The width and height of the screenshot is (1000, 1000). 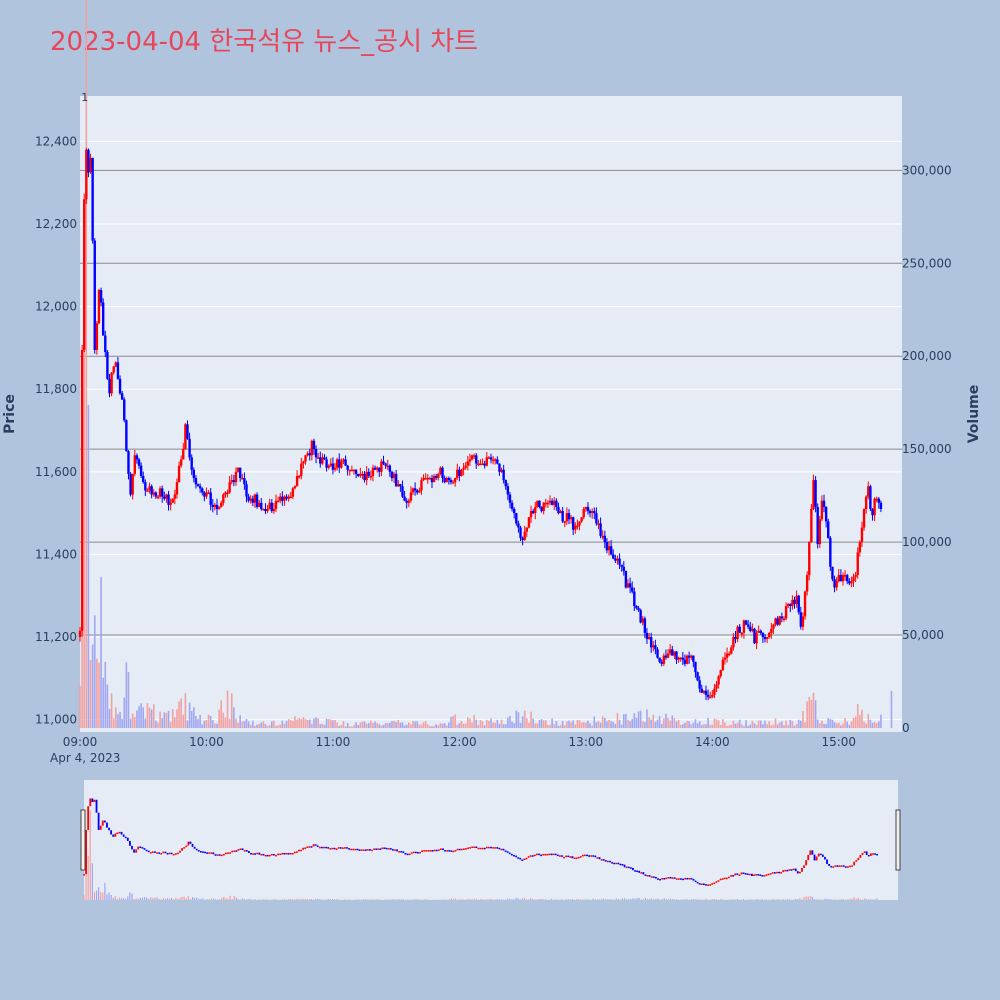 What do you see at coordinates (56, 720) in the screenshot?
I see `price-tick-label: 11,000` at bounding box center [56, 720].